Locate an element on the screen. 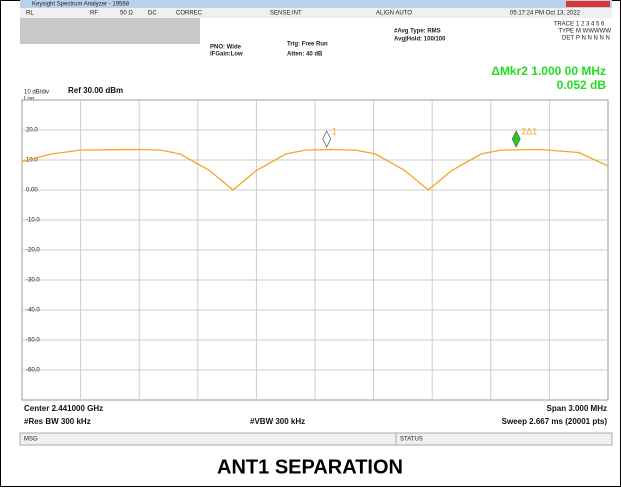 The height and width of the screenshot is (492, 621). status-item: RF is located at coordinates (94, 14).